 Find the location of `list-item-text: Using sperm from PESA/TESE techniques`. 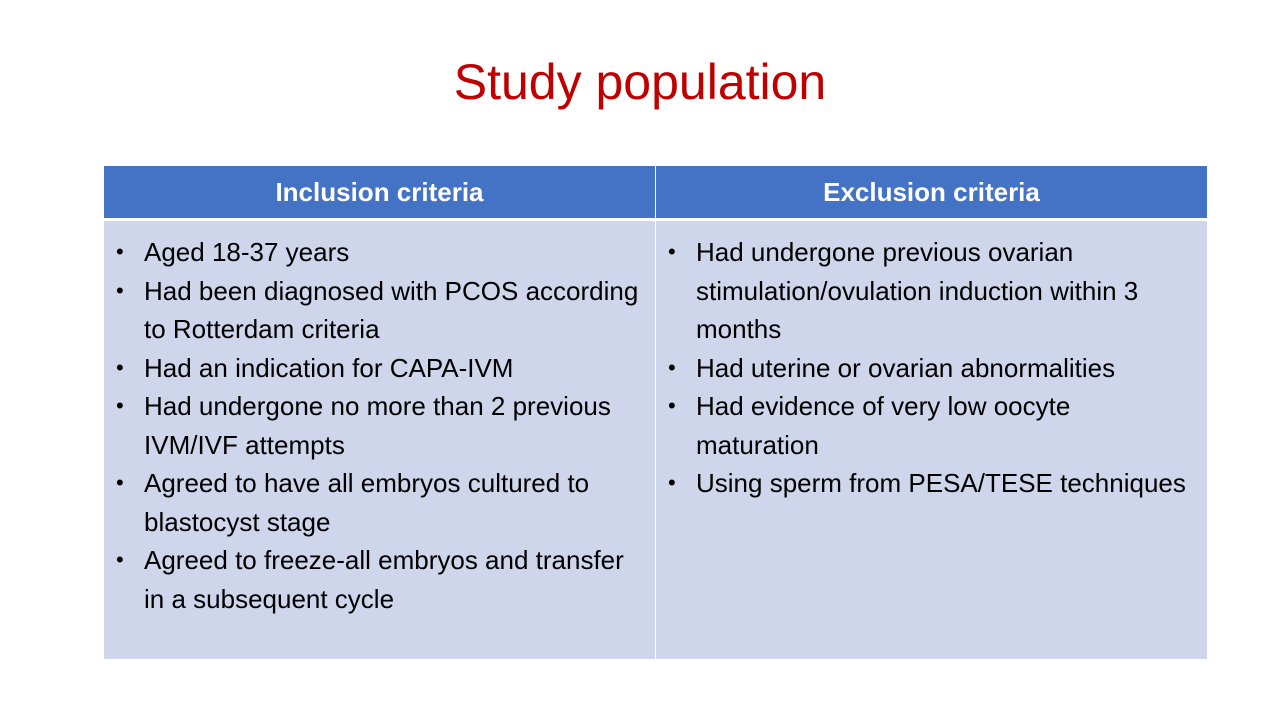

list-item-text: Using sperm from PESA/TESE techniques is located at coordinates (941, 483).